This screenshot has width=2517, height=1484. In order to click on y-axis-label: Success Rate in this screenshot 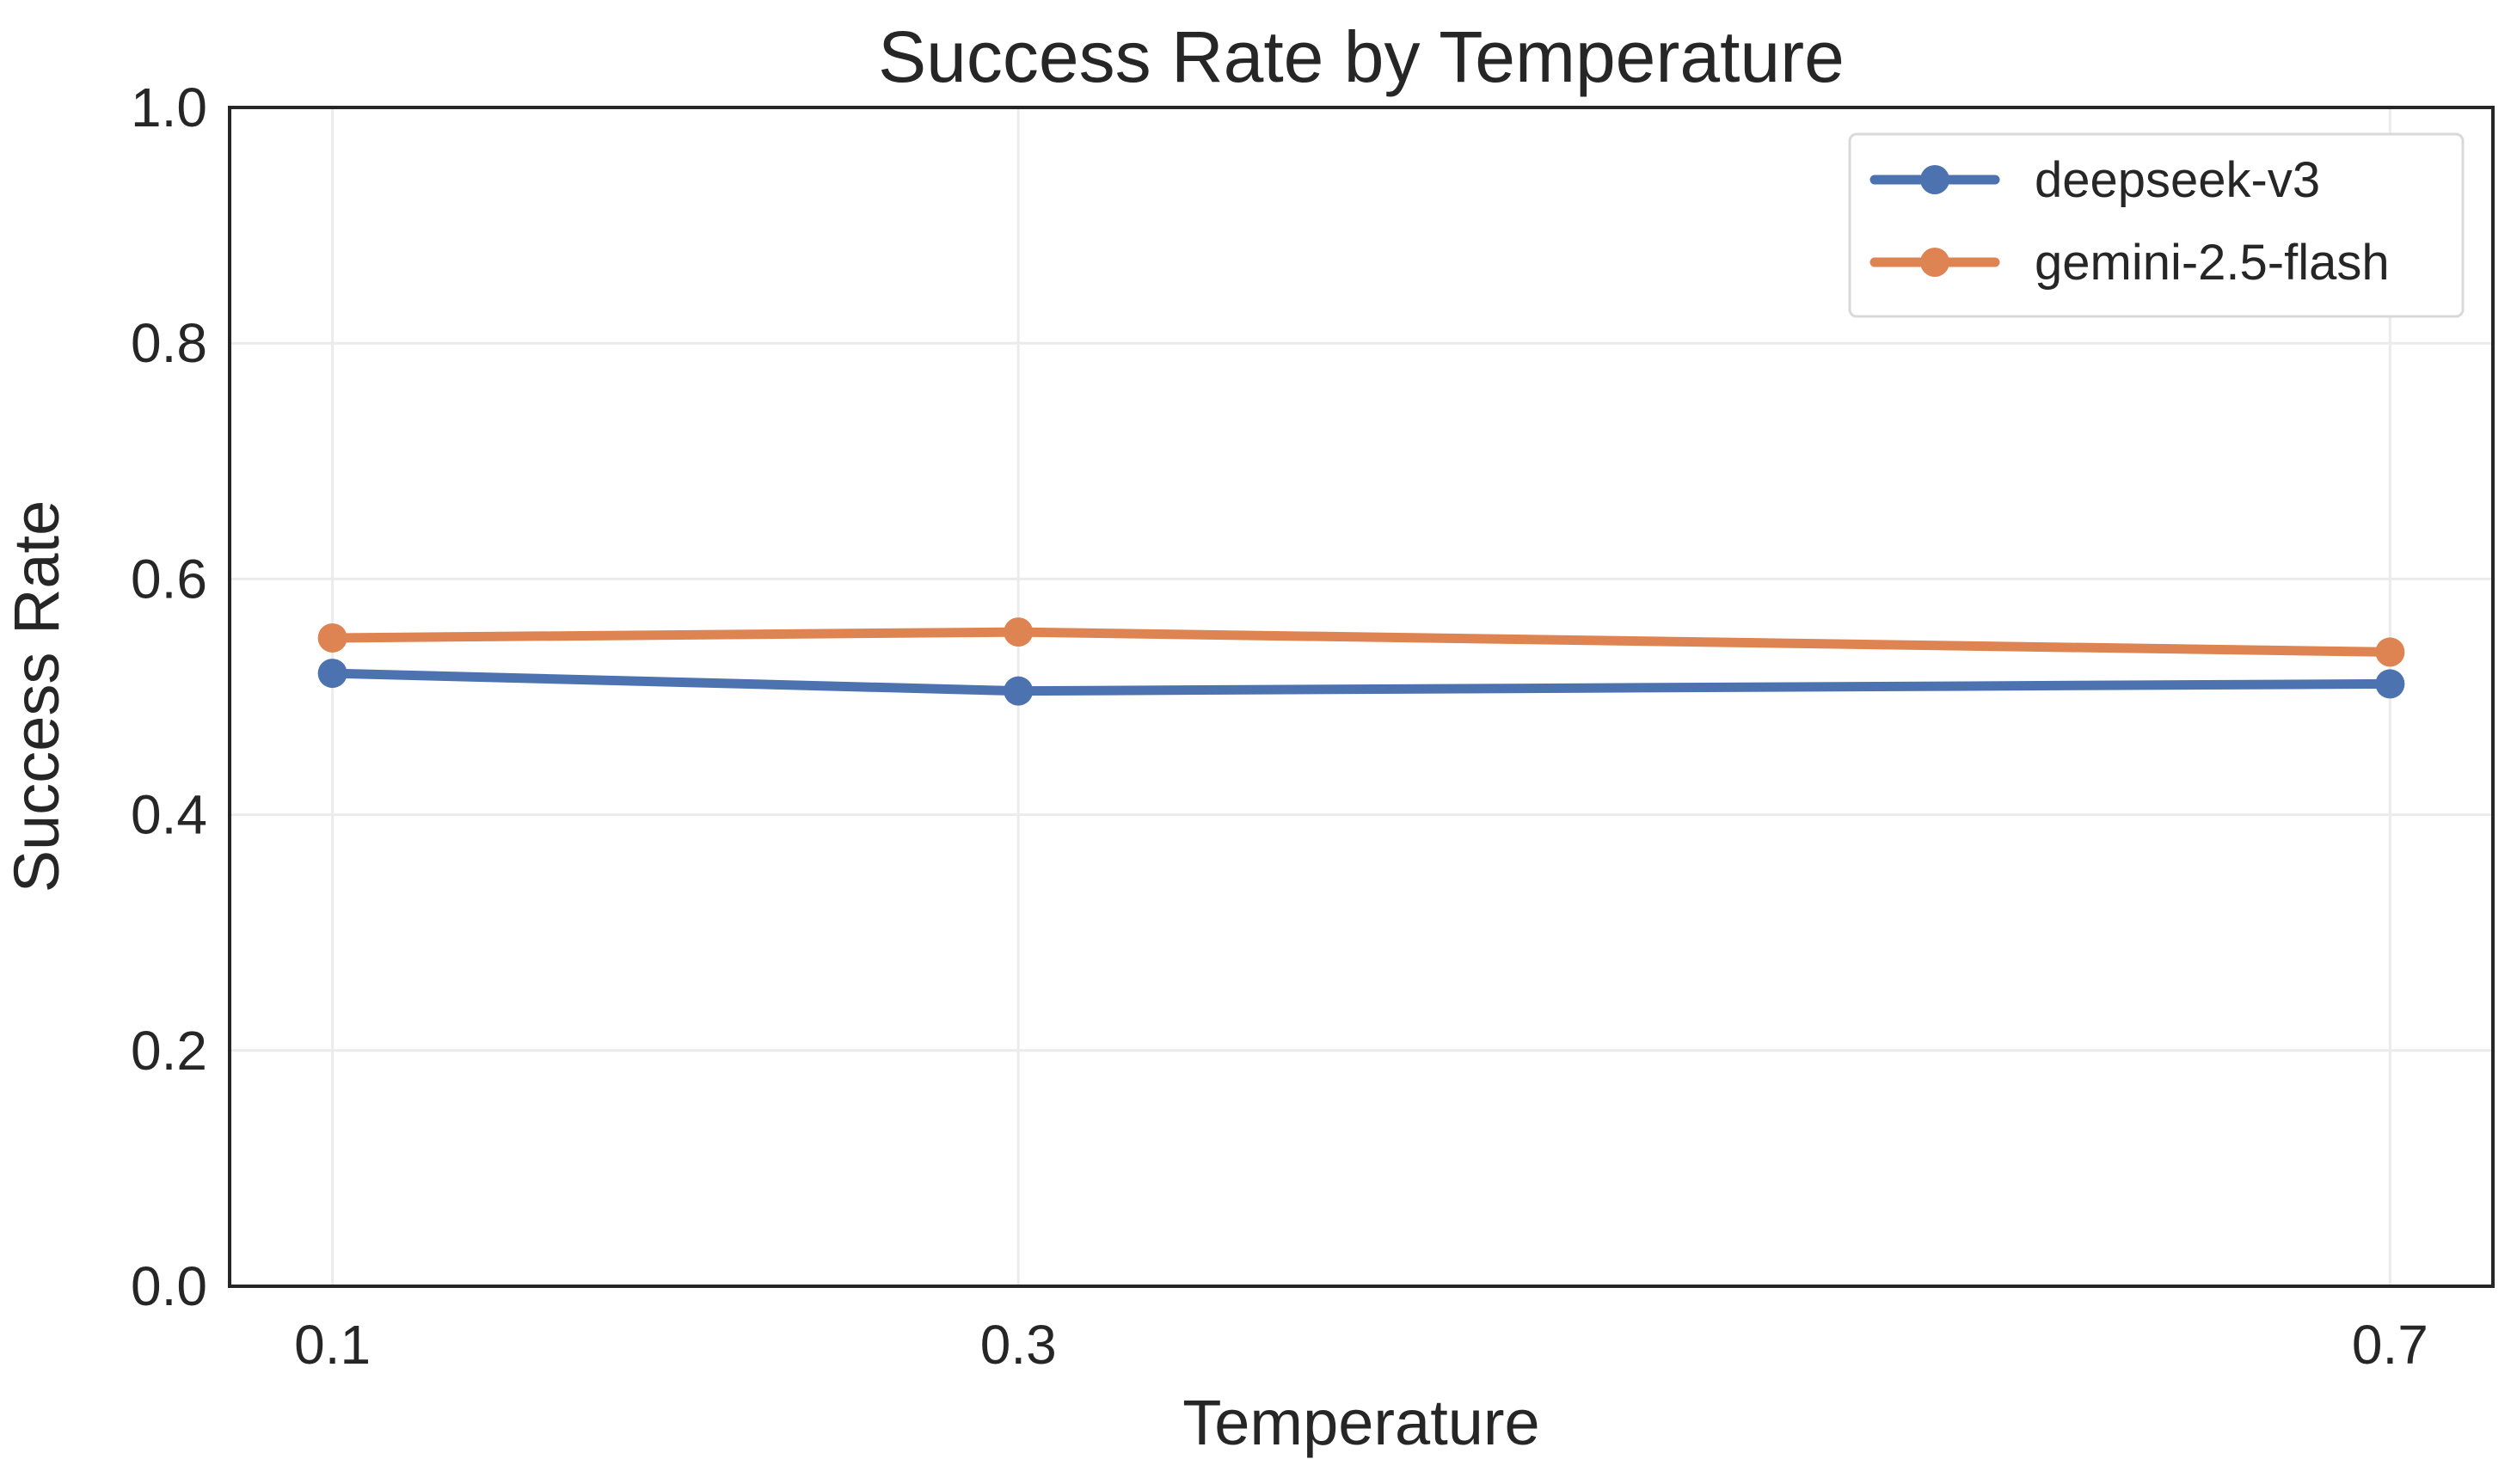, I will do `click(36, 696)`.